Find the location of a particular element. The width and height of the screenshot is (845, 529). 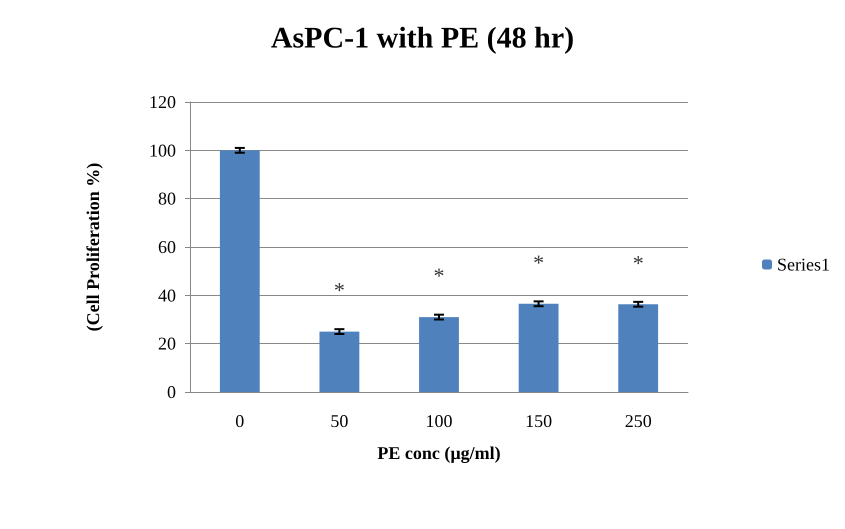

y-tick-label: 120 is located at coordinates (162, 102).